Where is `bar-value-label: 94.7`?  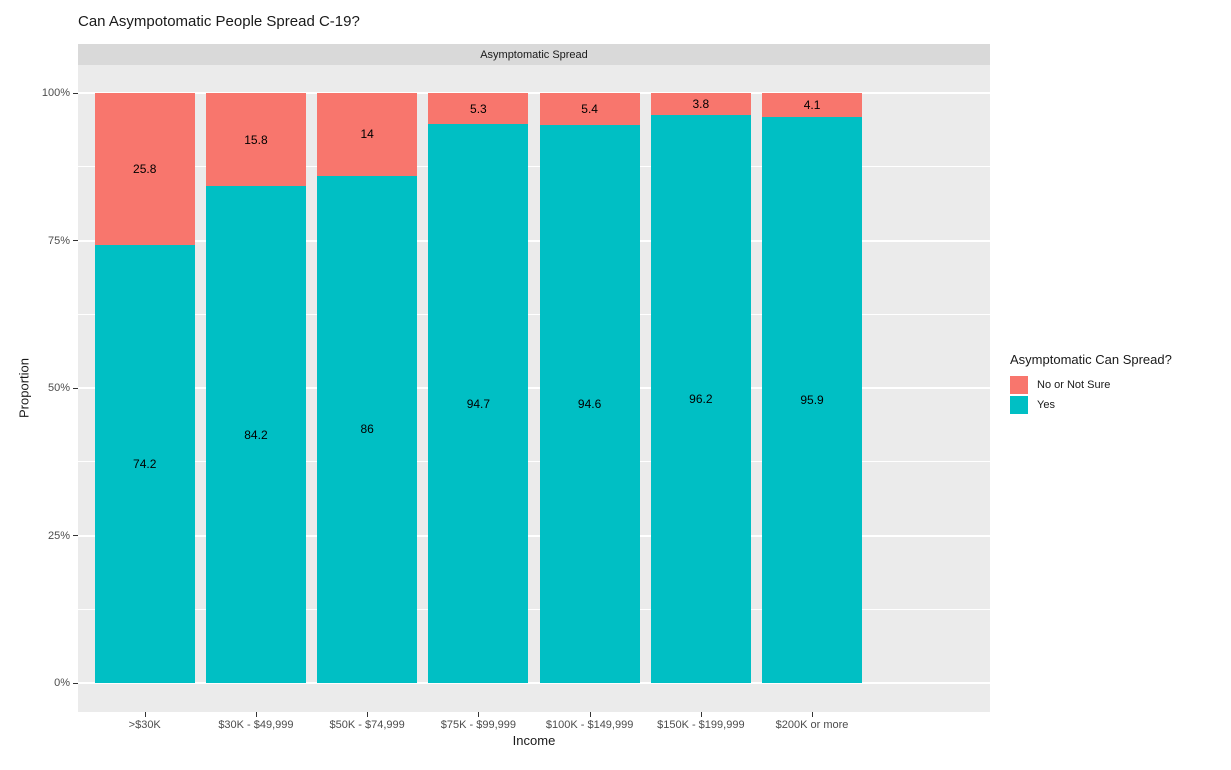 bar-value-label: 94.7 is located at coordinates (478, 403).